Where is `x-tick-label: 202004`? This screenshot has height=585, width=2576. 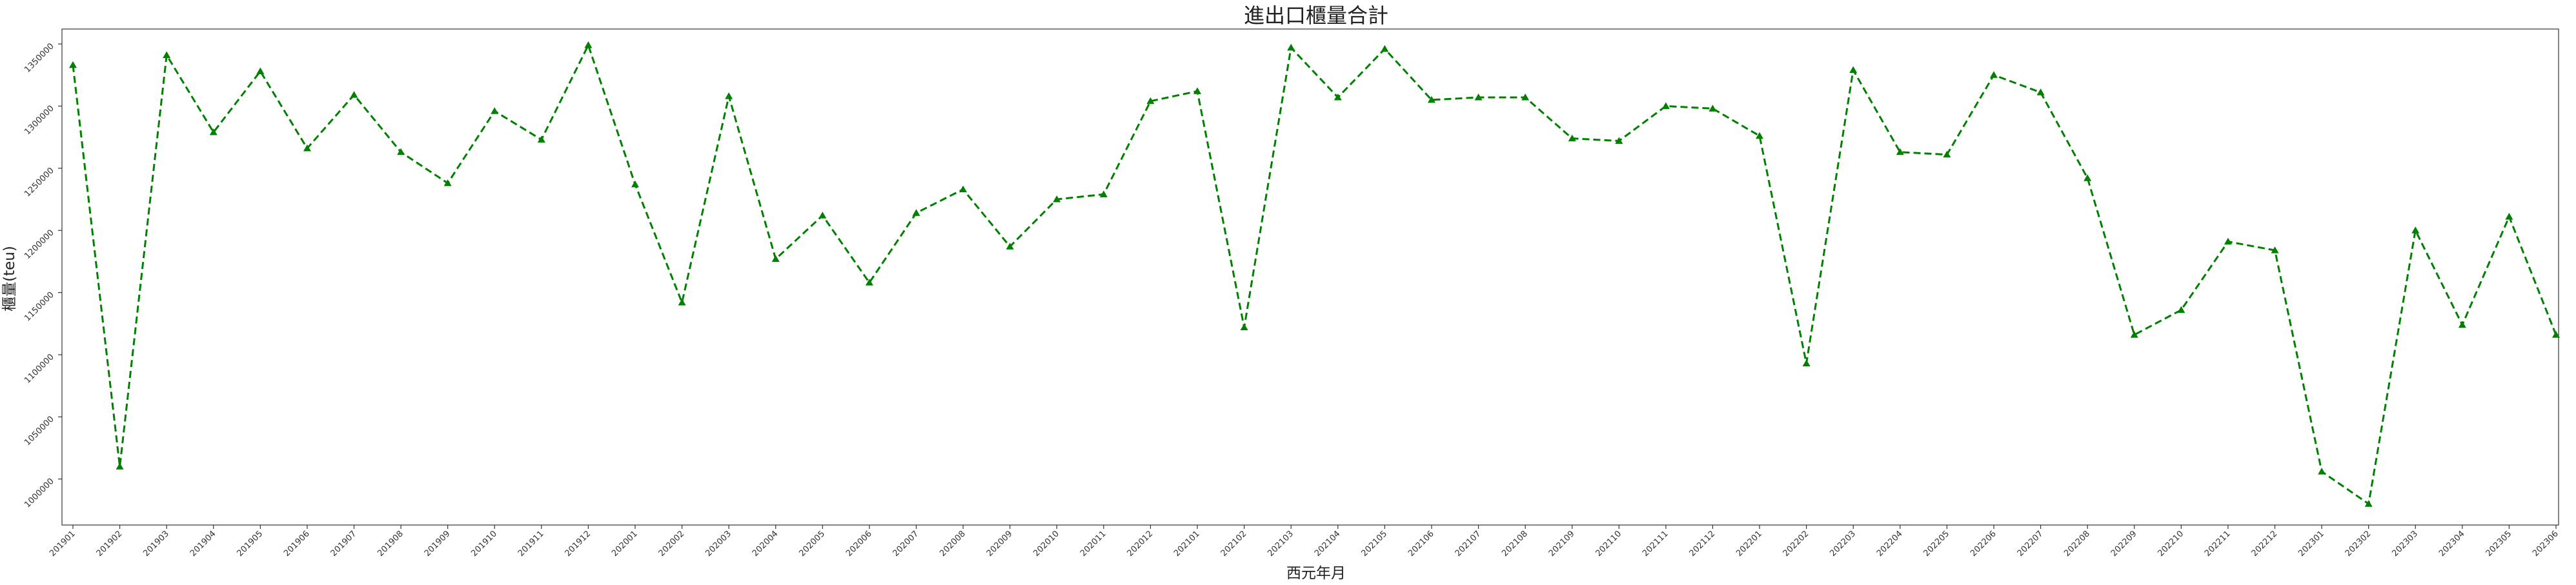
x-tick-label: 202004 is located at coordinates (765, 544).